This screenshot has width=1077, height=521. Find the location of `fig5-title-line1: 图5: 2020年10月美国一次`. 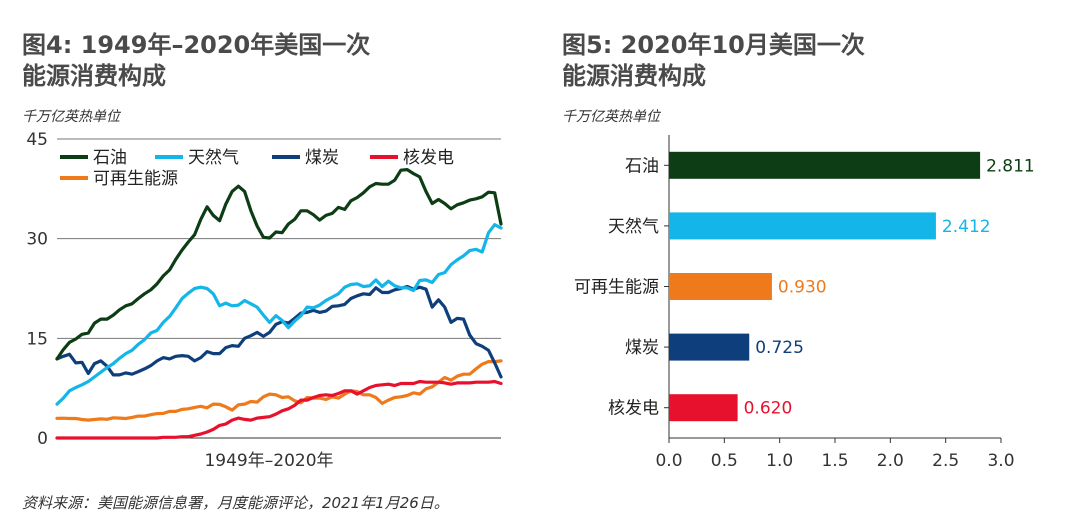

fig5-title-line1: 图5: 2020年10月美国一次 is located at coordinates (713, 45).